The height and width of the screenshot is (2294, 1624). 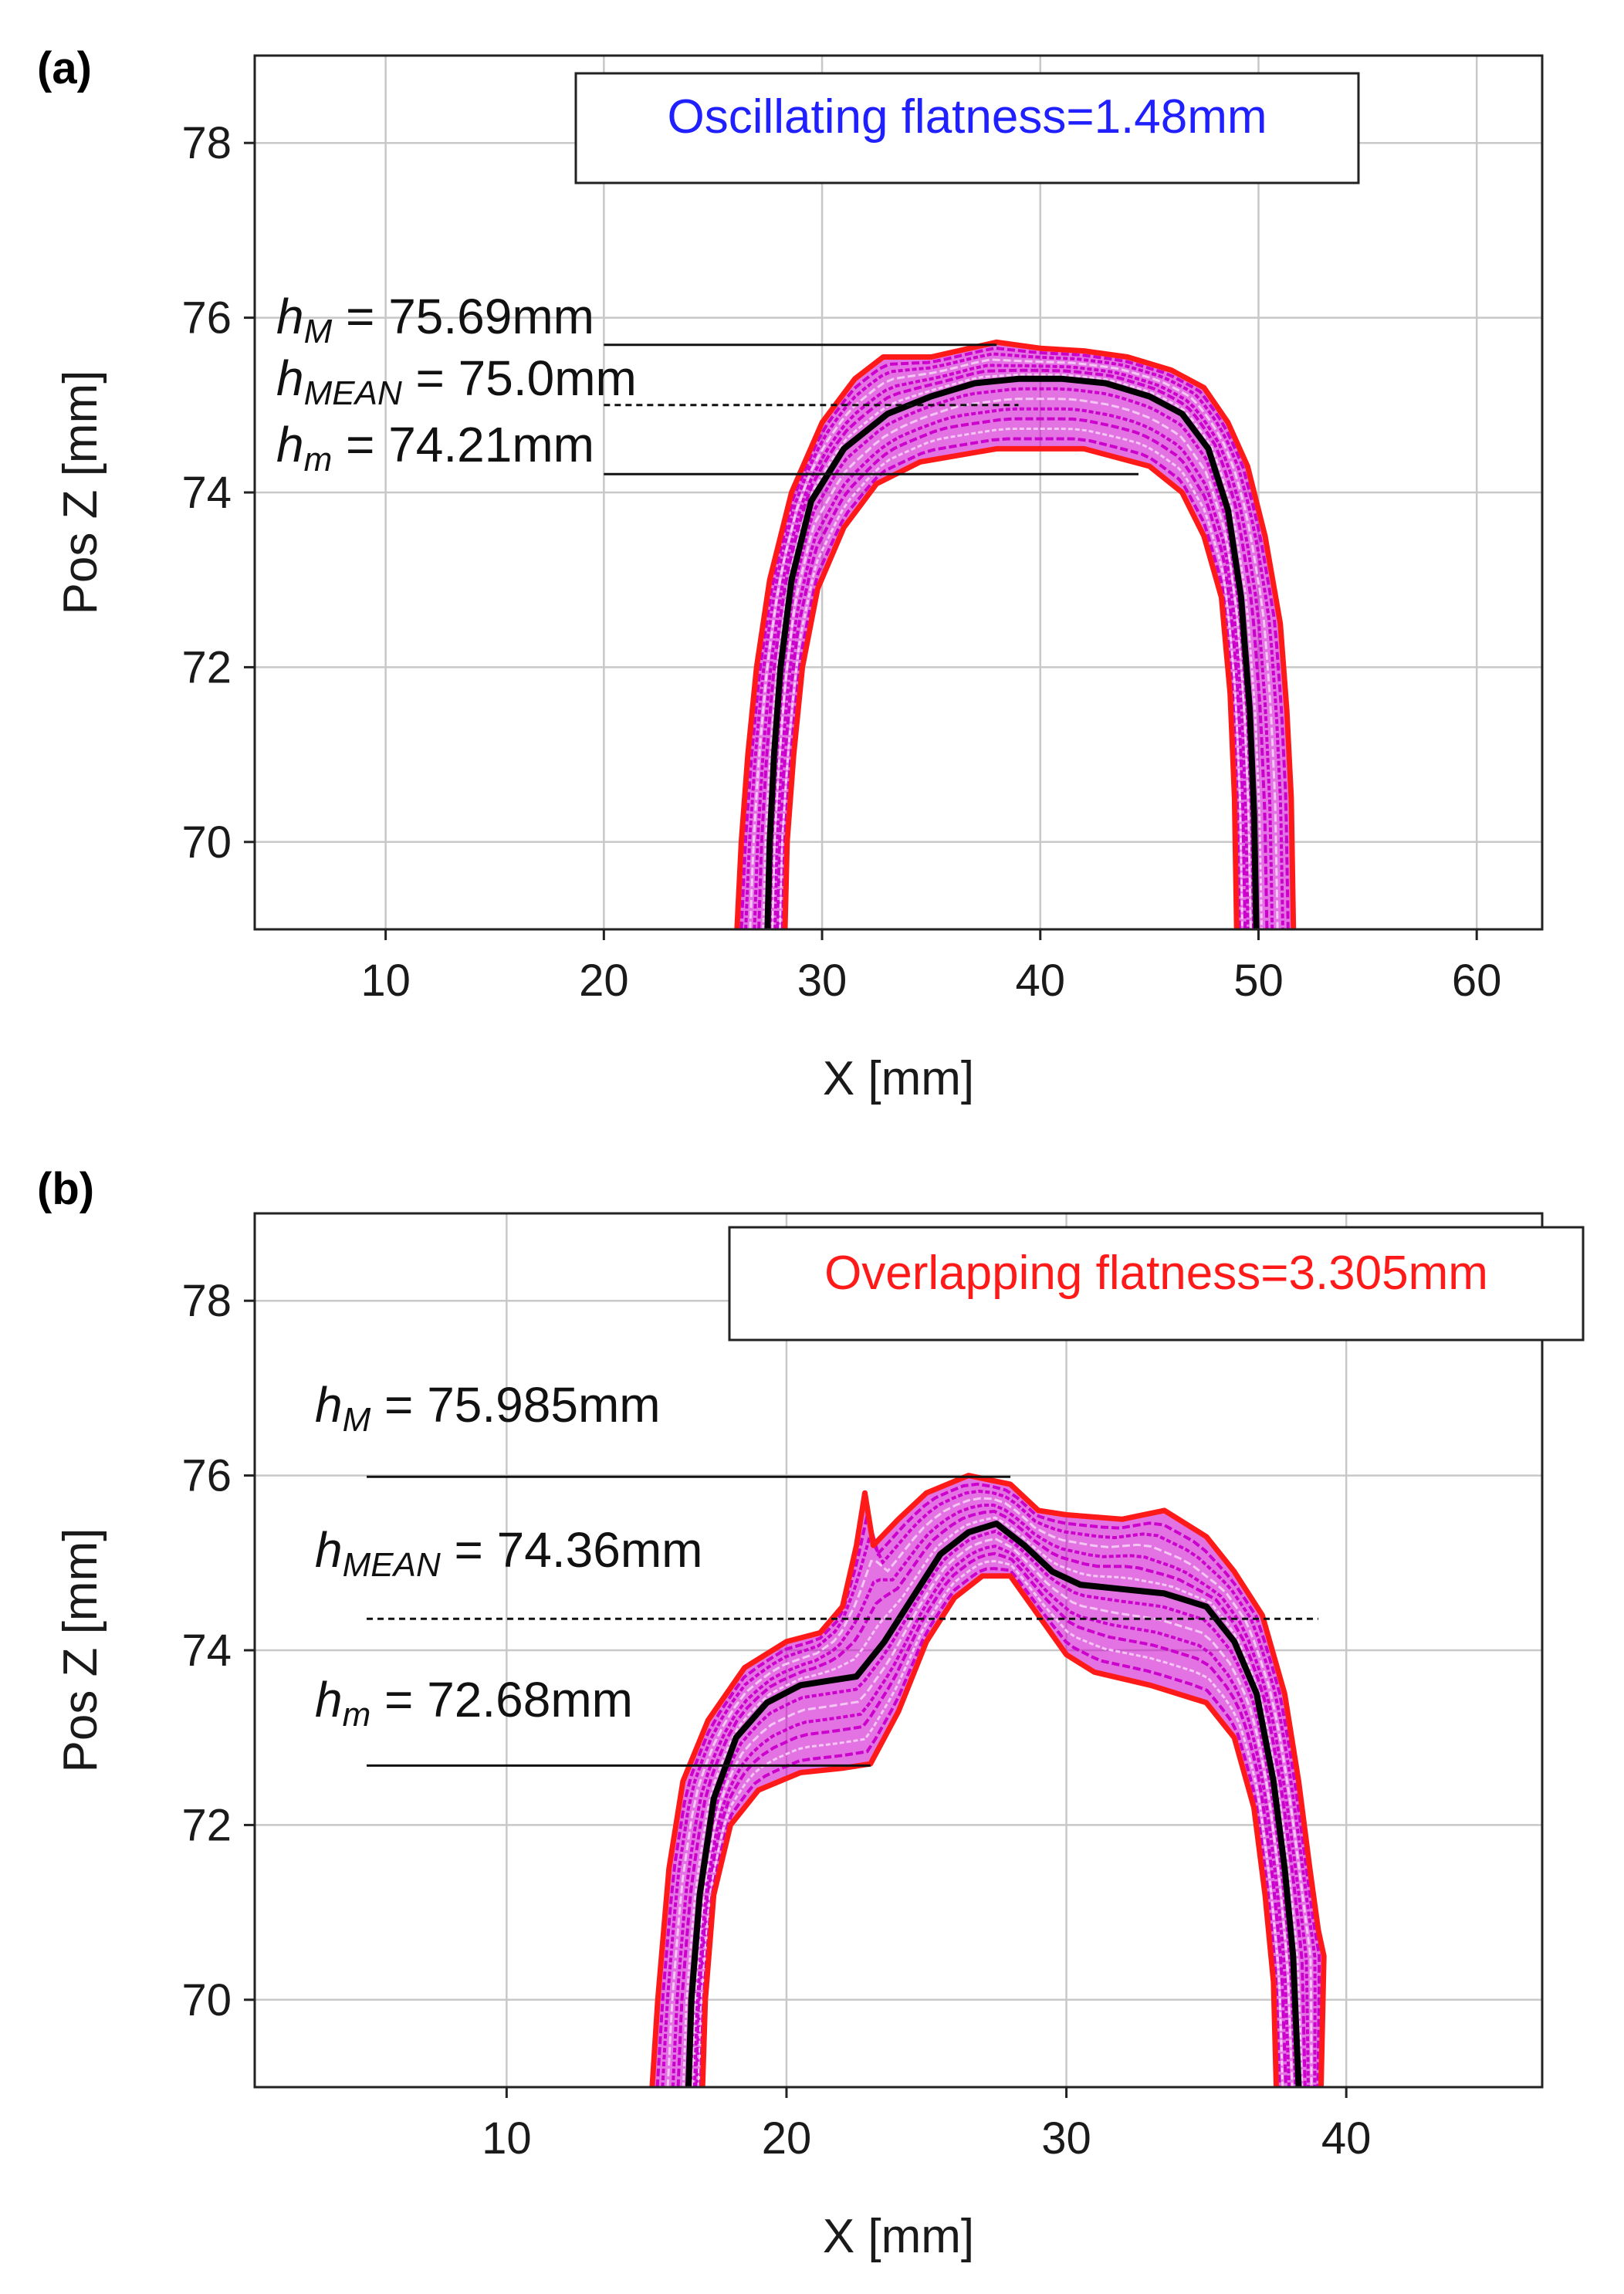 I want to click on panel-b-data, so click(x=988, y=1780).